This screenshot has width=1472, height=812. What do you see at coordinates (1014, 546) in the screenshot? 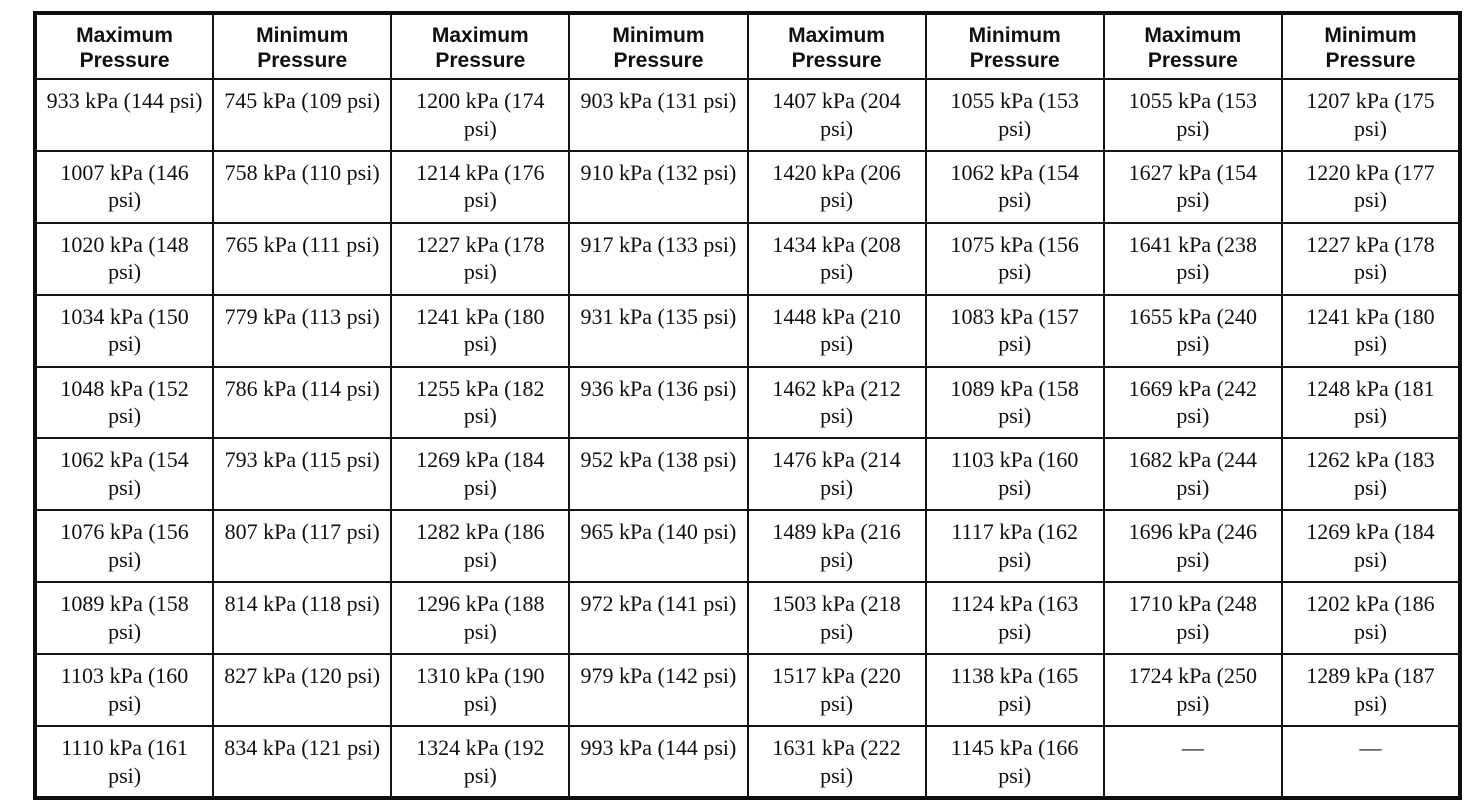
I see `table-cell-r7c6: 1117 kPa (162 psi)` at bounding box center [1014, 546].